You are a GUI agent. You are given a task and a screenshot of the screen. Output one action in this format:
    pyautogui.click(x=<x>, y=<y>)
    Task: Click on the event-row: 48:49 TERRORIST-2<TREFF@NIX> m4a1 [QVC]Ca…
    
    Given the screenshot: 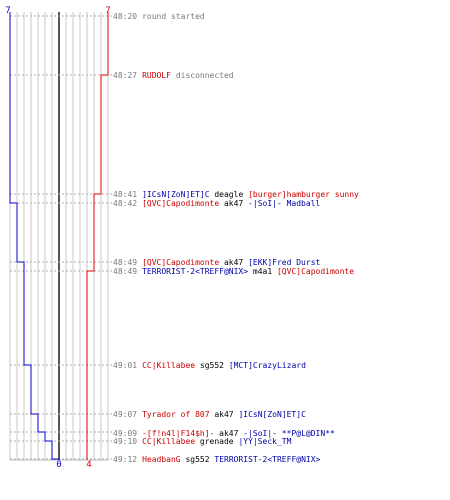 What is the action you would take?
    pyautogui.click(x=233, y=271)
    